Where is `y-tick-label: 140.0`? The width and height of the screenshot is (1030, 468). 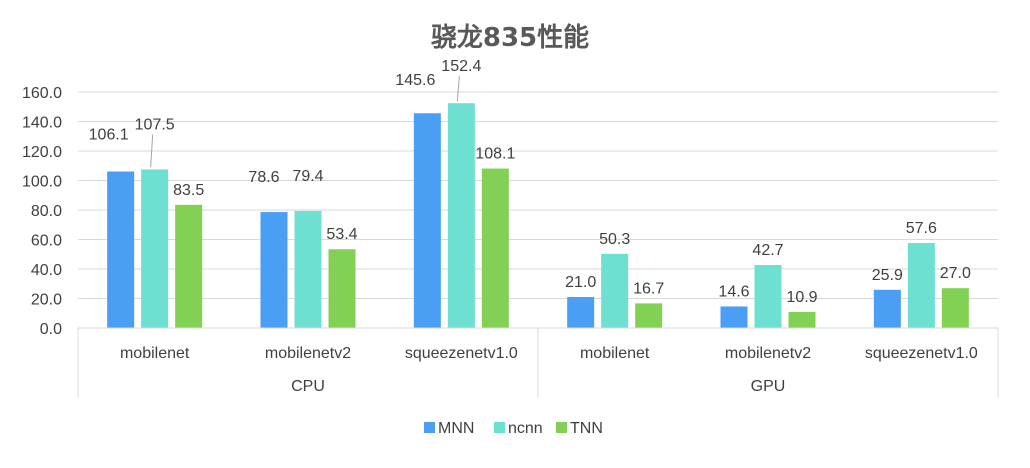
y-tick-label: 140.0 is located at coordinates (42, 123).